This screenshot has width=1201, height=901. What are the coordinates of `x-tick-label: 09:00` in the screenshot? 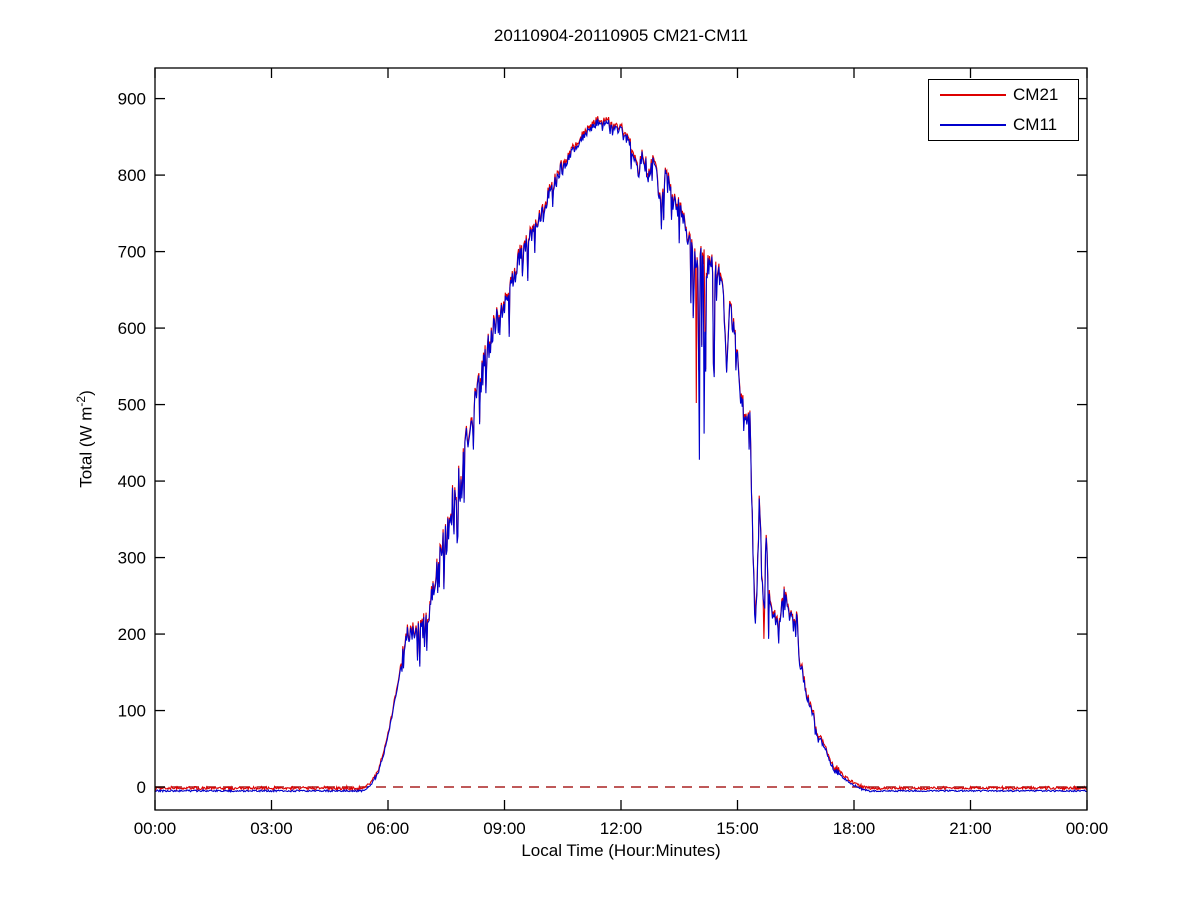 It's located at (504, 828).